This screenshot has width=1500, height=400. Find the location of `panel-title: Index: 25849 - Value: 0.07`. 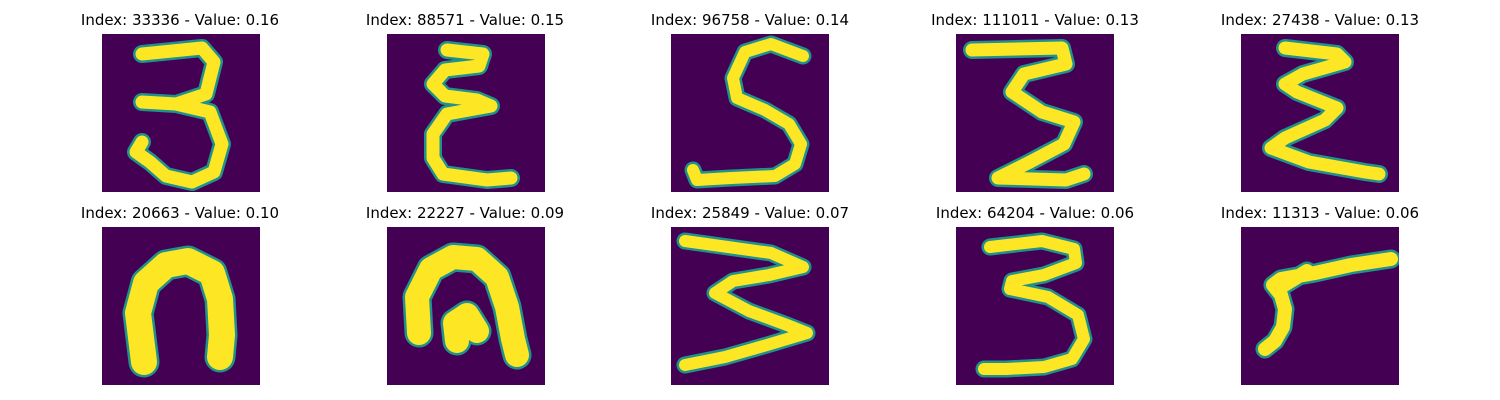

panel-title: Index: 25849 - Value: 0.07 is located at coordinates (750, 213).